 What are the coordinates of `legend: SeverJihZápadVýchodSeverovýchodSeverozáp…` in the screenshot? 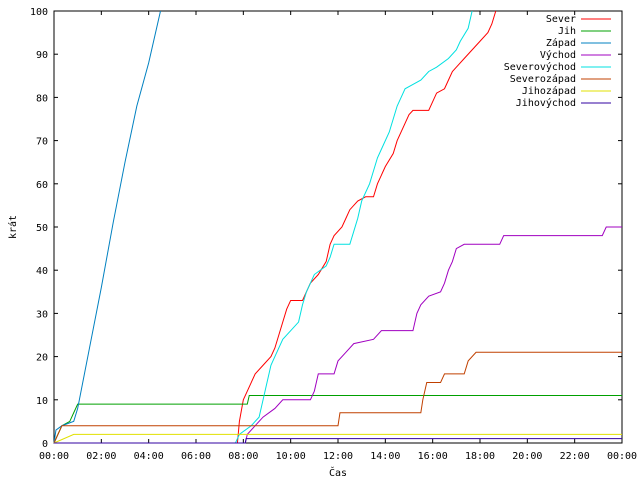 It's located at (557, 61).